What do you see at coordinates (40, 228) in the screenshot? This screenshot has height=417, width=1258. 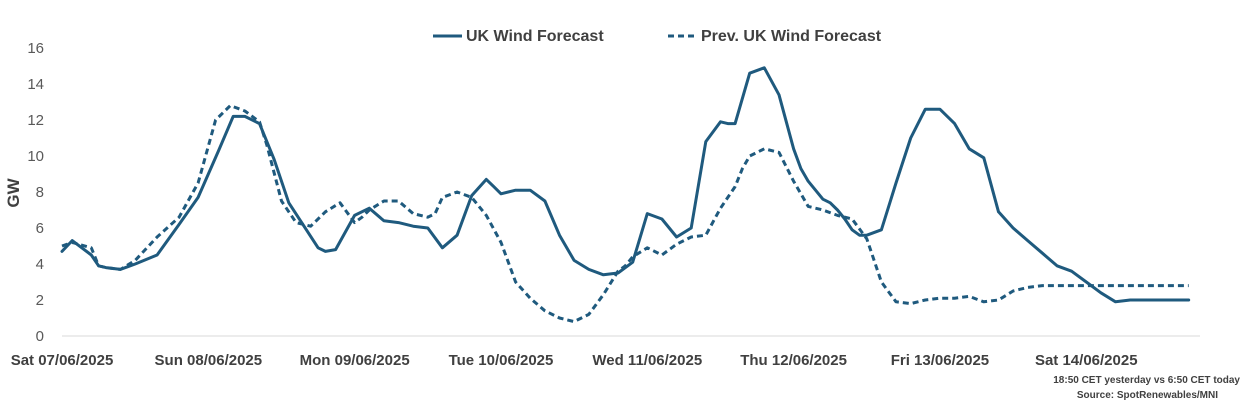 I see `y-tick-label: 6` at bounding box center [40, 228].